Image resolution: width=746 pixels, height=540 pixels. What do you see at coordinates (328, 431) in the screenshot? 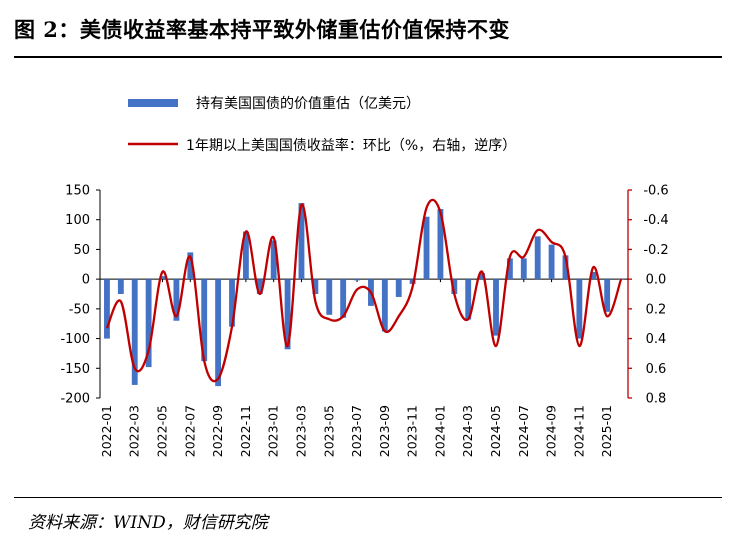
I see `x-axis-tick-label: 2023-05` at bounding box center [328, 431].